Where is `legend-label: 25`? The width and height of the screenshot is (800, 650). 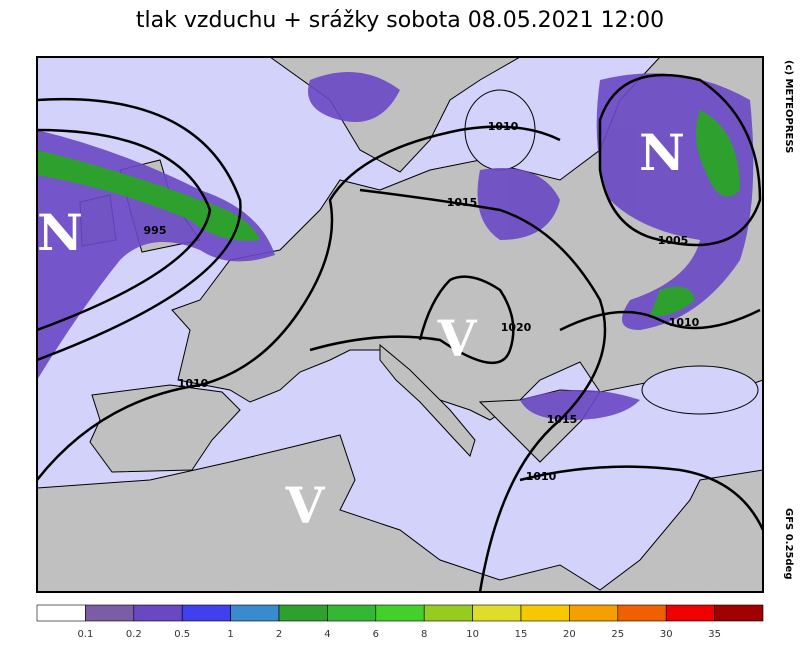
legend-label: 25 is located at coordinates (617, 634).